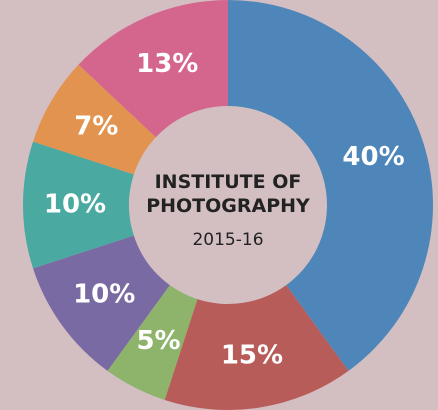 This screenshot has width=438, height=410. Describe the element at coordinates (96, 127) in the screenshot. I see `value-label: 7%` at that location.